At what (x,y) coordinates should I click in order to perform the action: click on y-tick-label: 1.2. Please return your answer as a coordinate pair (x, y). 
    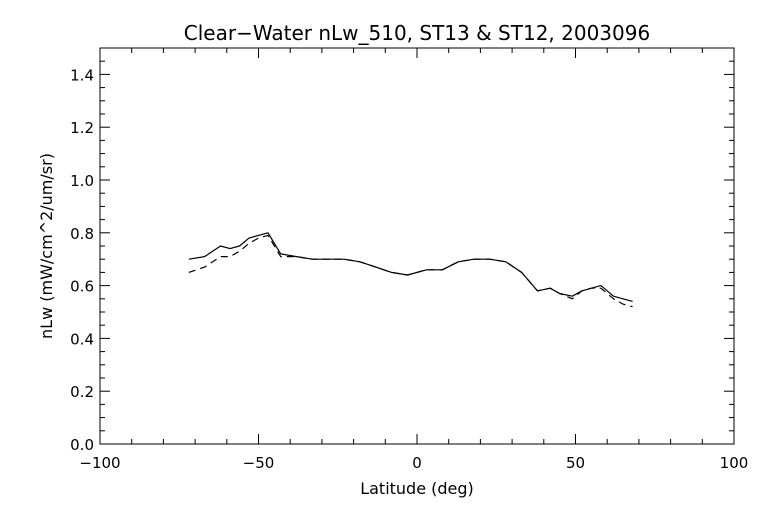
    Looking at the image, I should click on (82, 128).